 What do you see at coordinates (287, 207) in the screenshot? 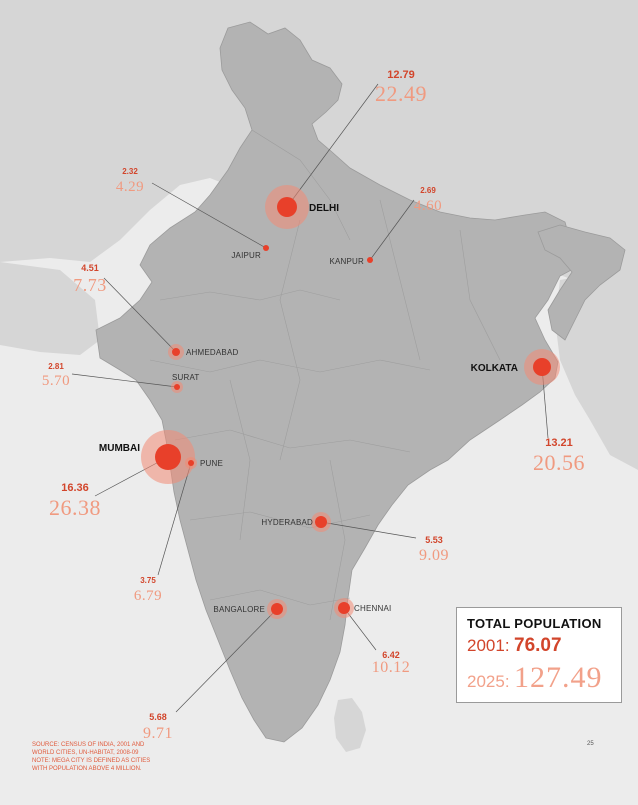
I see `city-marker-delhi` at bounding box center [287, 207].